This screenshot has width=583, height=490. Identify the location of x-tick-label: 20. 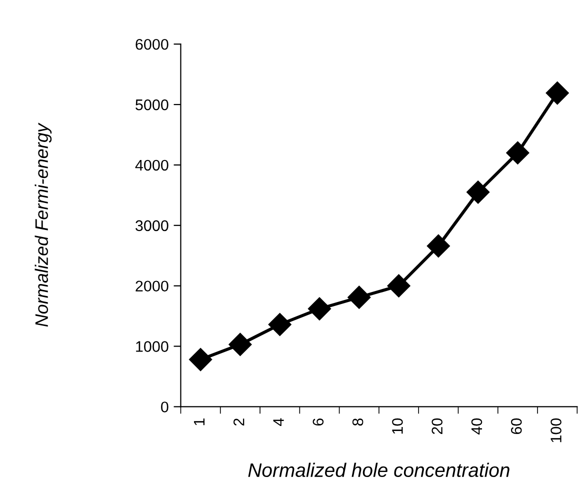
(437, 426).